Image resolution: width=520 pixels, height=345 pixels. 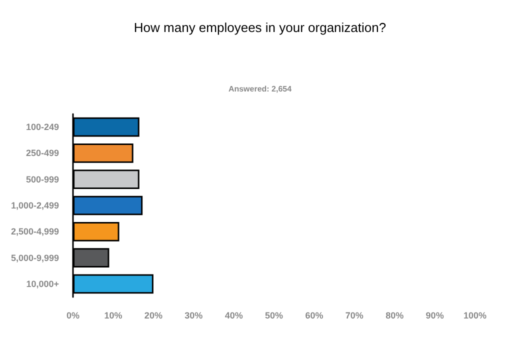 I want to click on x-tick-label: 0%, so click(x=73, y=315).